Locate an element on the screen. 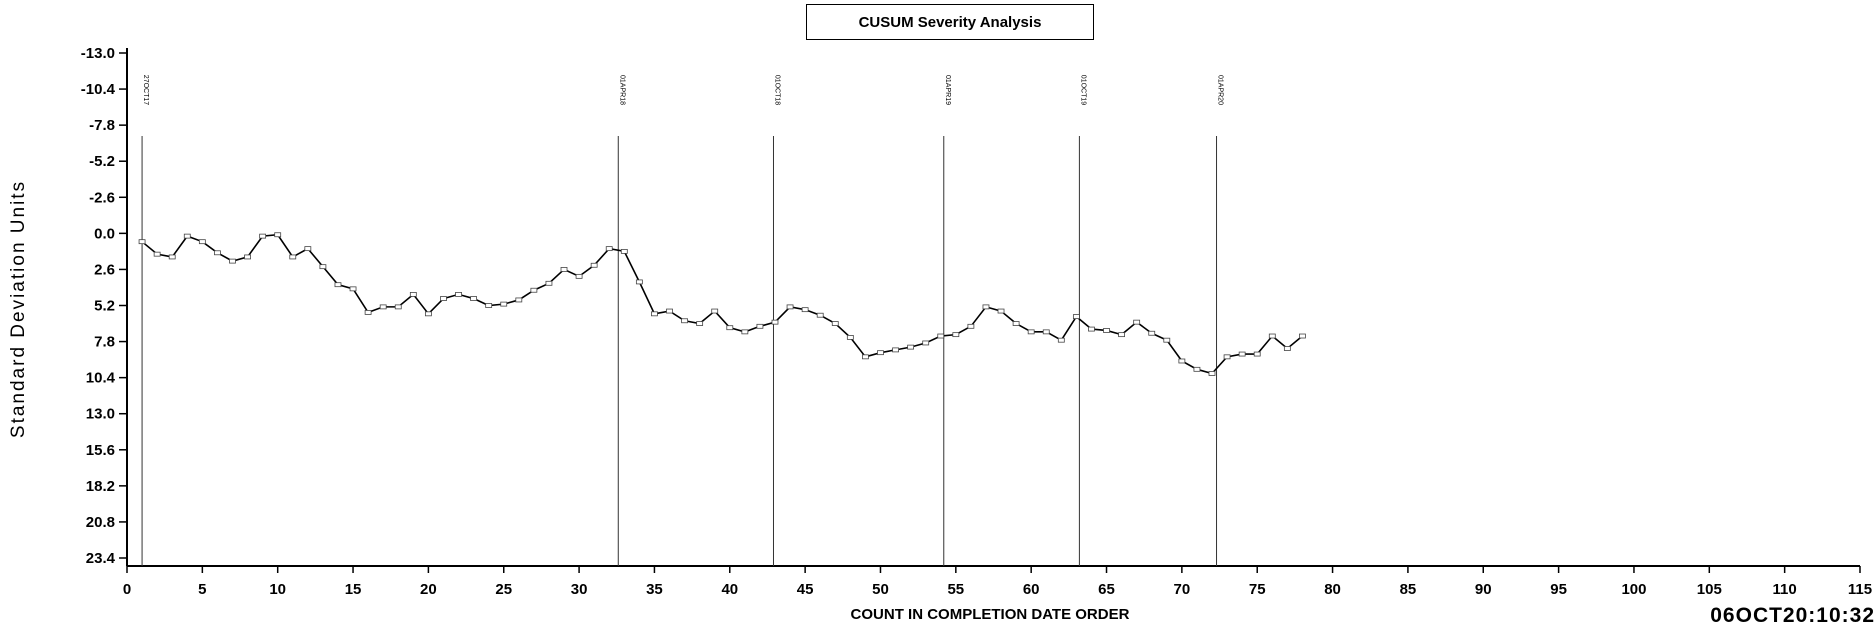 This screenshot has width=1875, height=634. x-tick-label: 110 is located at coordinates (1785, 589).